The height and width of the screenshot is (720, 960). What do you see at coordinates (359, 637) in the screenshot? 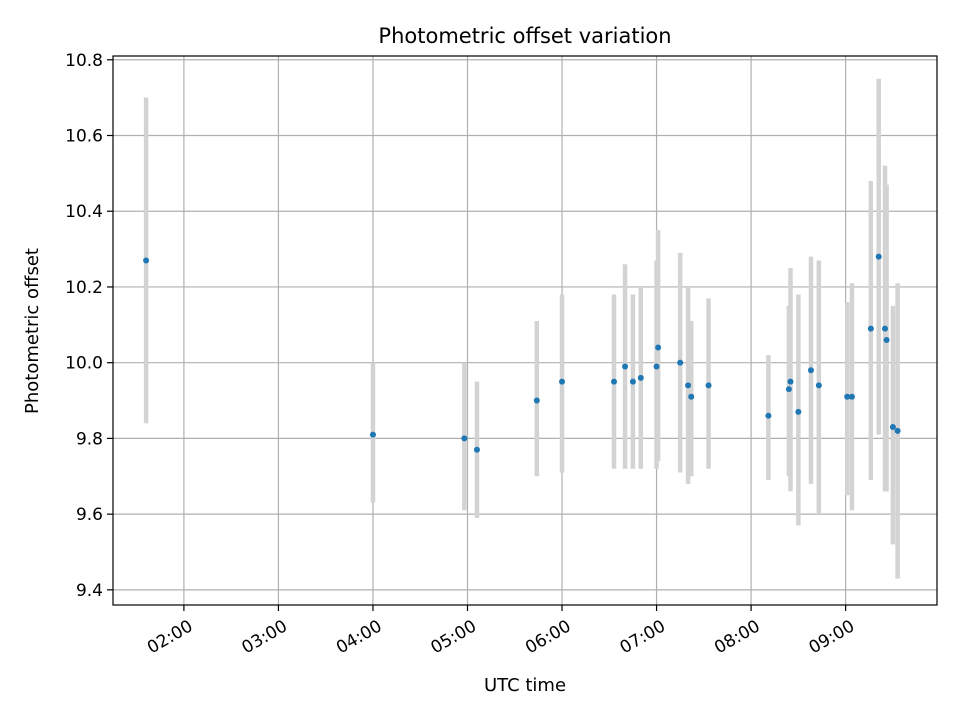
I see `x-tick-label: 04:00` at bounding box center [359, 637].